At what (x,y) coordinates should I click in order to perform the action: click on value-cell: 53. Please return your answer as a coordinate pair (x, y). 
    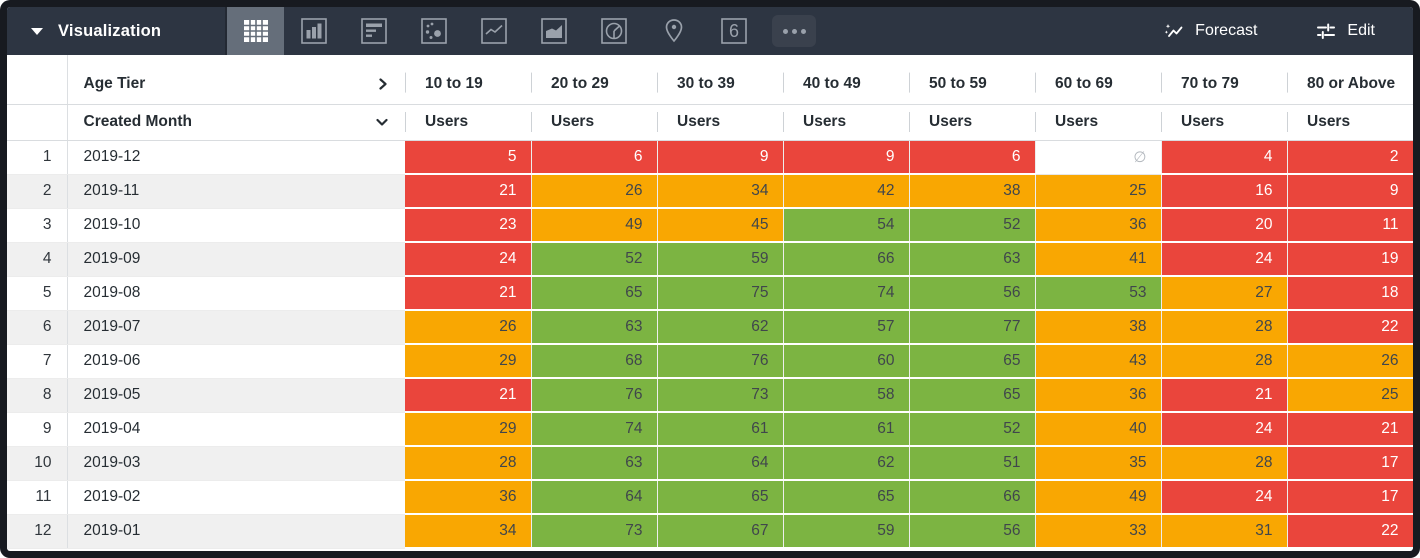
    Looking at the image, I should click on (1098, 293).